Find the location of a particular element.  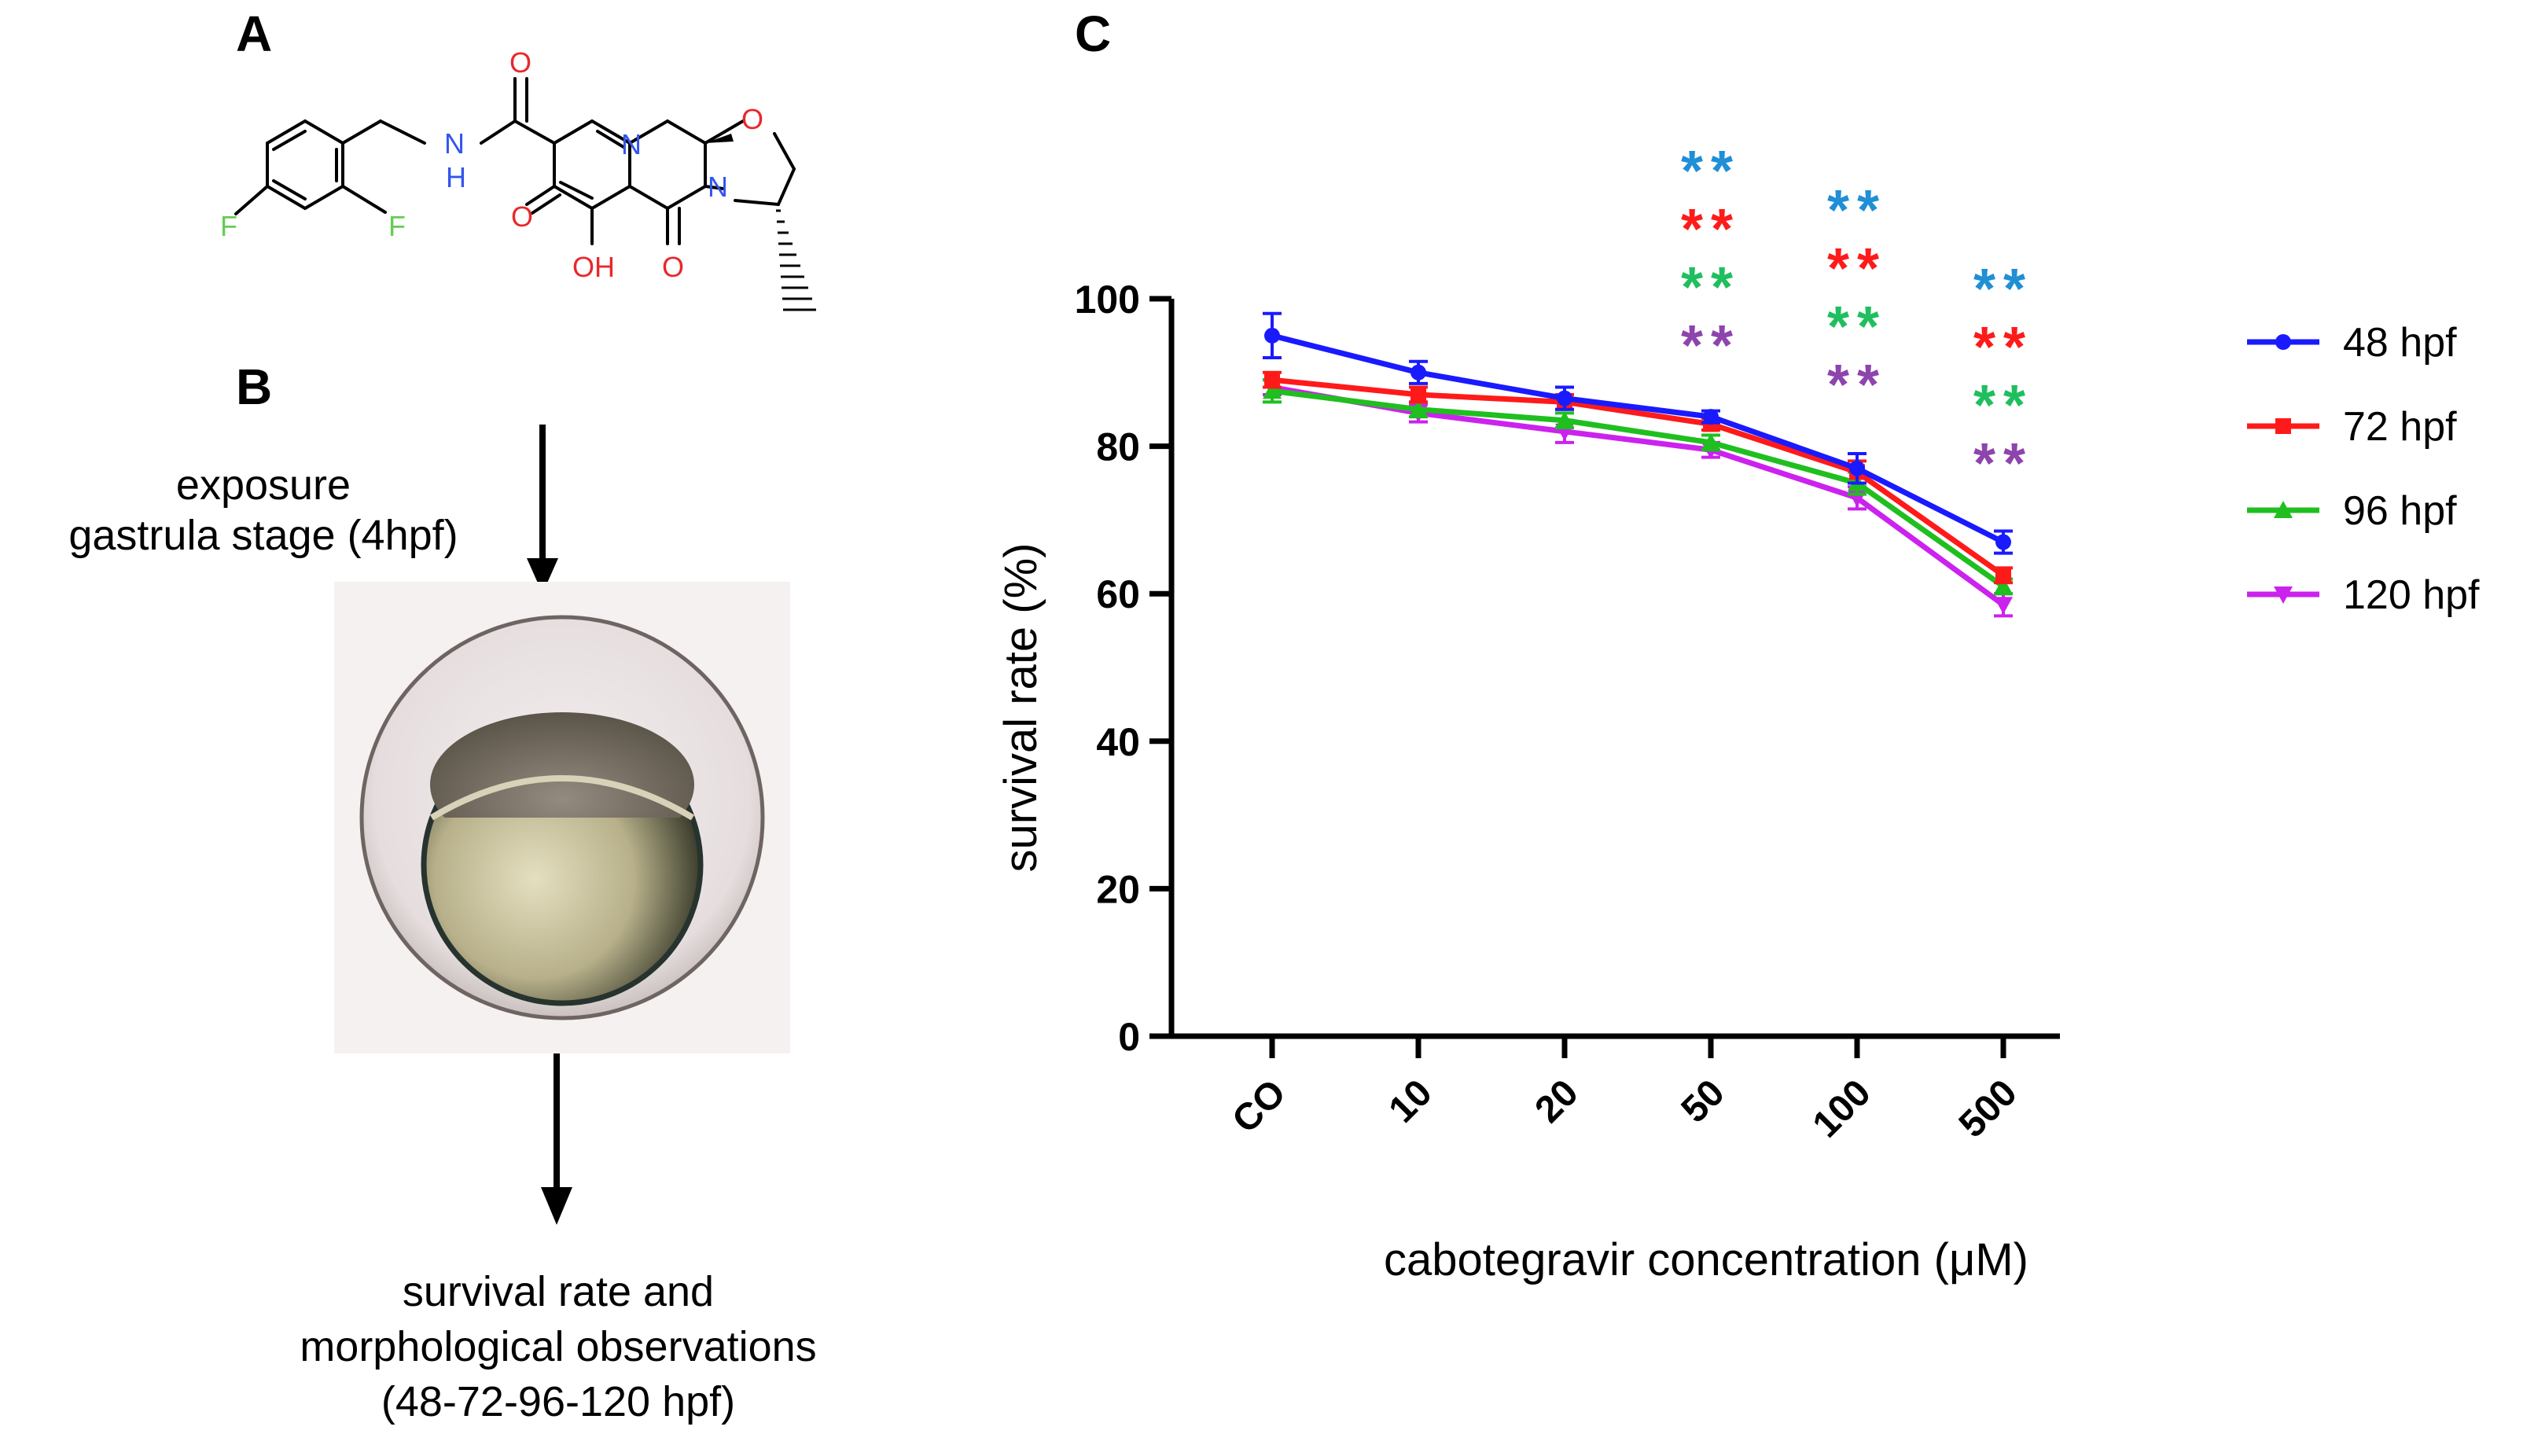

x-axis-label: cabotegravir concentration (μM) is located at coordinates (1706, 1259).